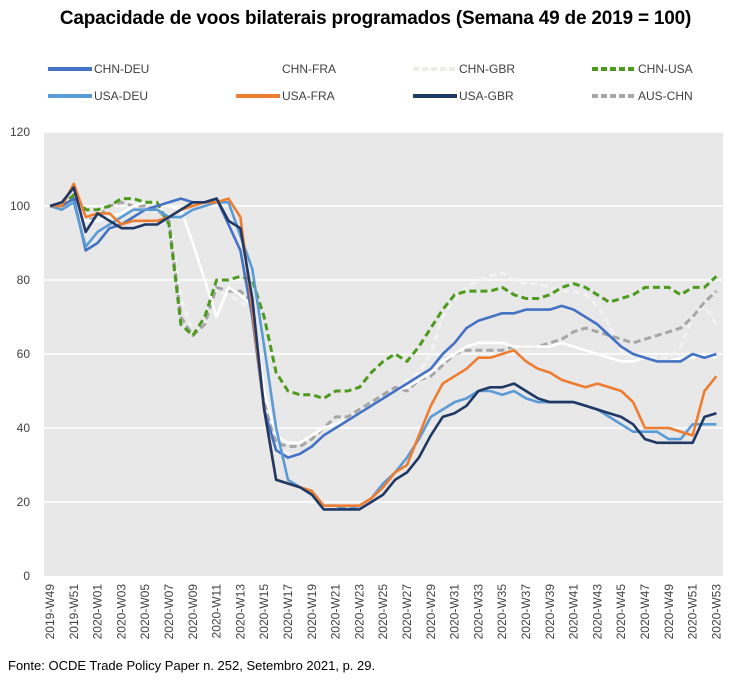 This screenshot has height=687, width=751. Describe the element at coordinates (359, 612) in the screenshot. I see `x-tick-label: 2020-W23` at that location.